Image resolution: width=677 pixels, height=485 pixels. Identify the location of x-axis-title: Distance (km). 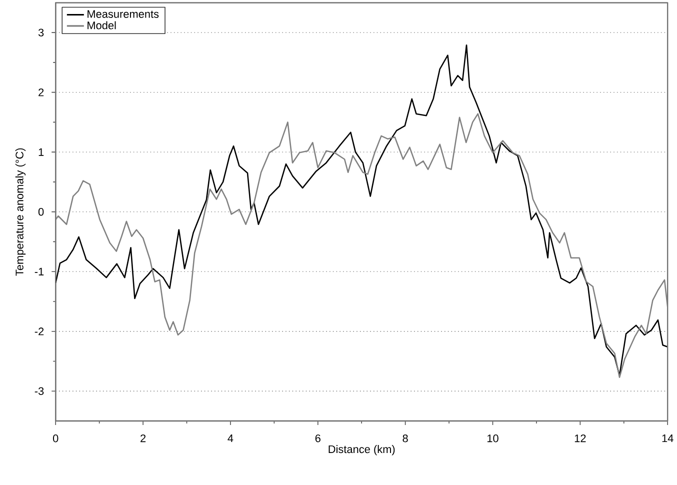
(361, 450).